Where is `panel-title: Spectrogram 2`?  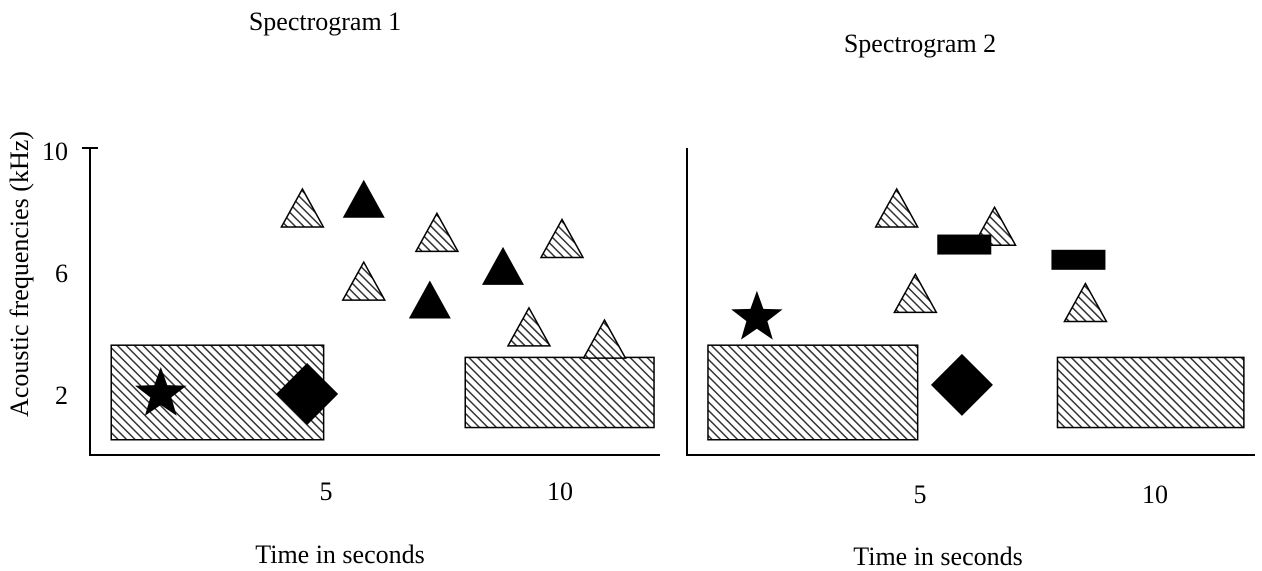 panel-title: Spectrogram 2 is located at coordinates (920, 43).